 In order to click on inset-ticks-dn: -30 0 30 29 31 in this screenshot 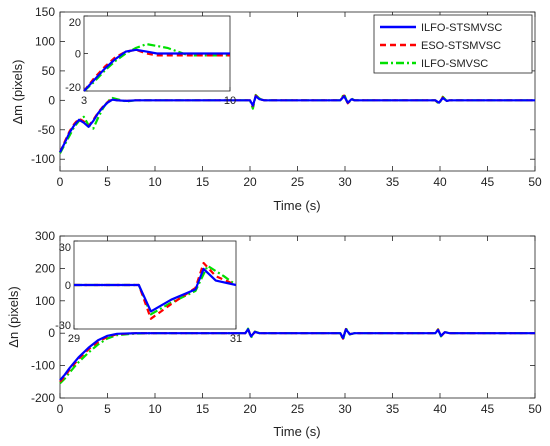, I will do `click(148, 292)`.